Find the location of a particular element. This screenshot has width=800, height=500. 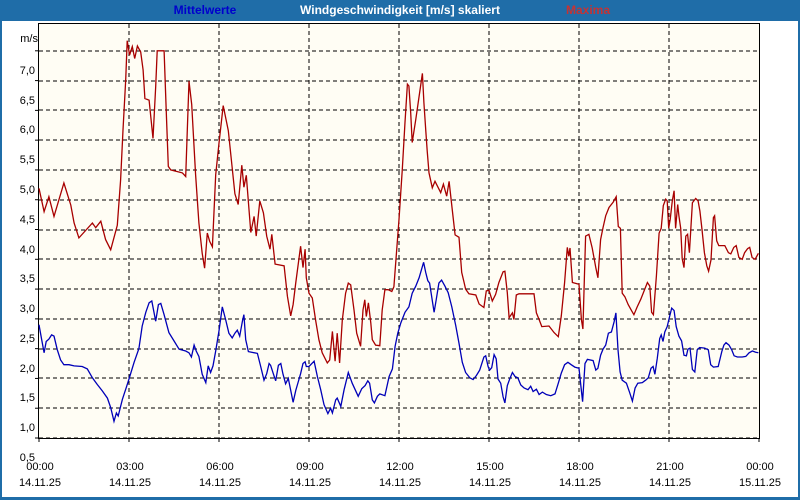

y-tick-label: 3,0 is located at coordinates (27, 309).